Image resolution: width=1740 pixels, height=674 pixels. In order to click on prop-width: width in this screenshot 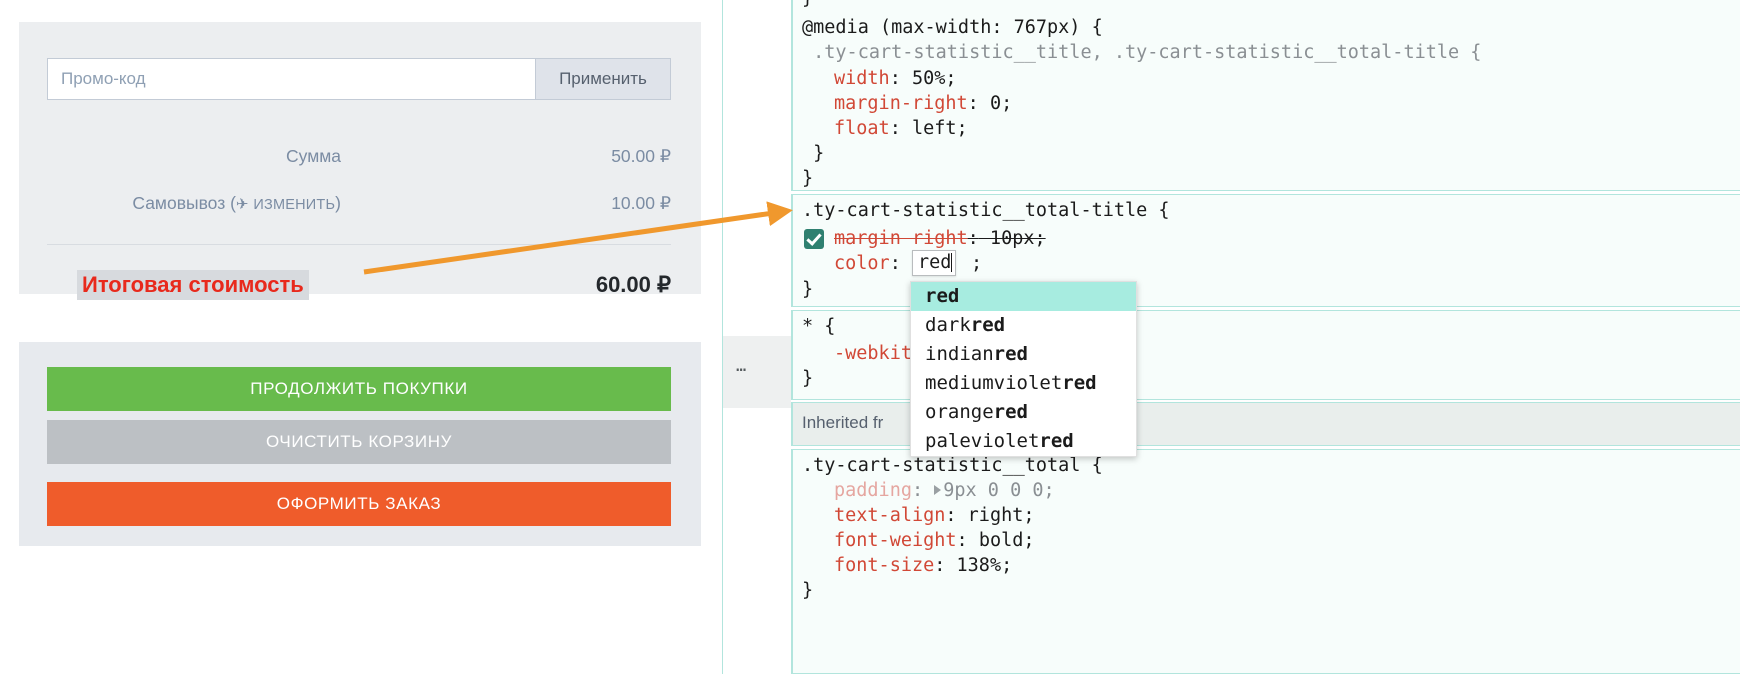, I will do `click(862, 78)`.